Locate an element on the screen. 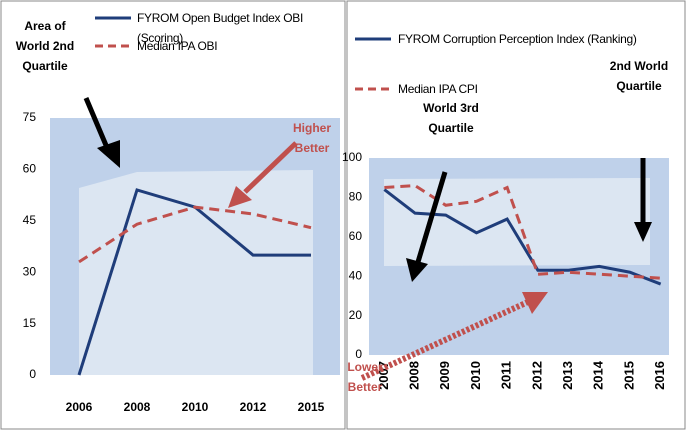 The width and height of the screenshot is (686, 430). y-tick-label: 30 is located at coordinates (30, 271).